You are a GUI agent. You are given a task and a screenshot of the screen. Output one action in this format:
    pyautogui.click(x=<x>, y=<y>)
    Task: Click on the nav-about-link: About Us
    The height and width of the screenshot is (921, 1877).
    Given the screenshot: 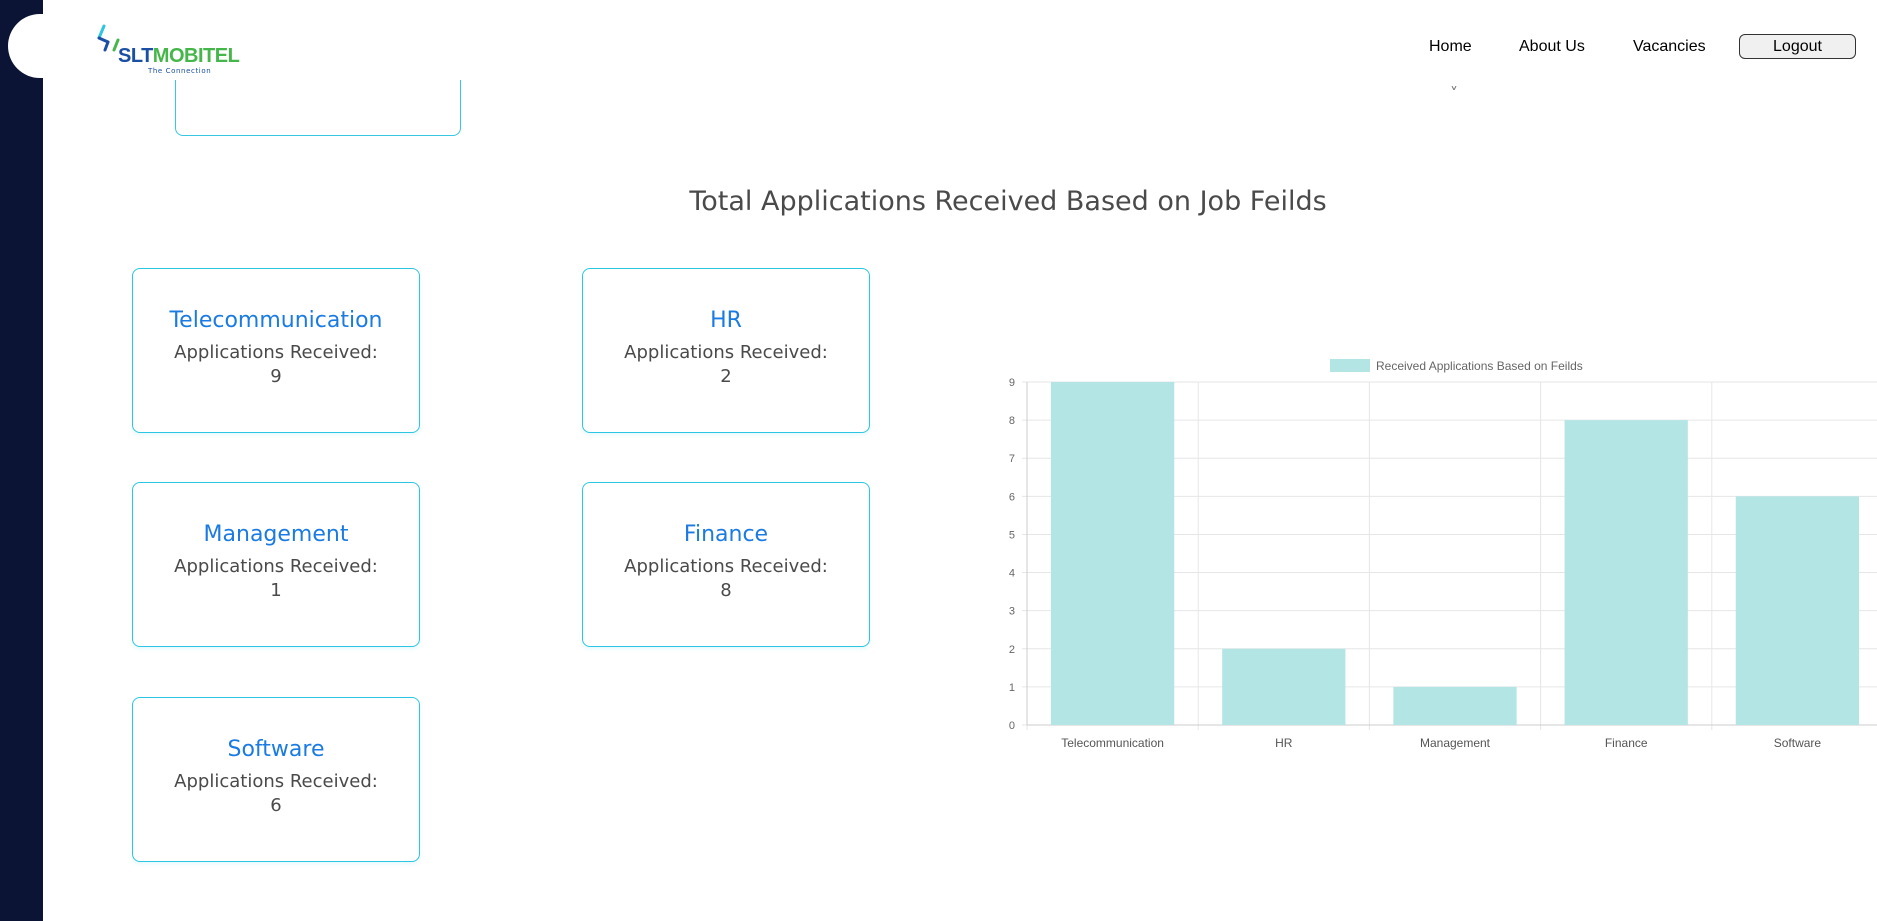 What is the action you would take?
    pyautogui.click(x=1552, y=46)
    